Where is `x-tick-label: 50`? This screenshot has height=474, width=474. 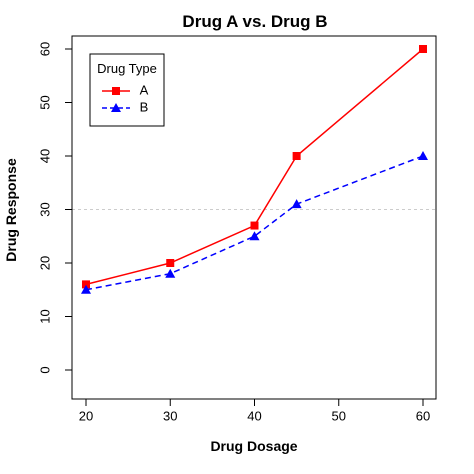 x-tick-label: 50 is located at coordinates (339, 415).